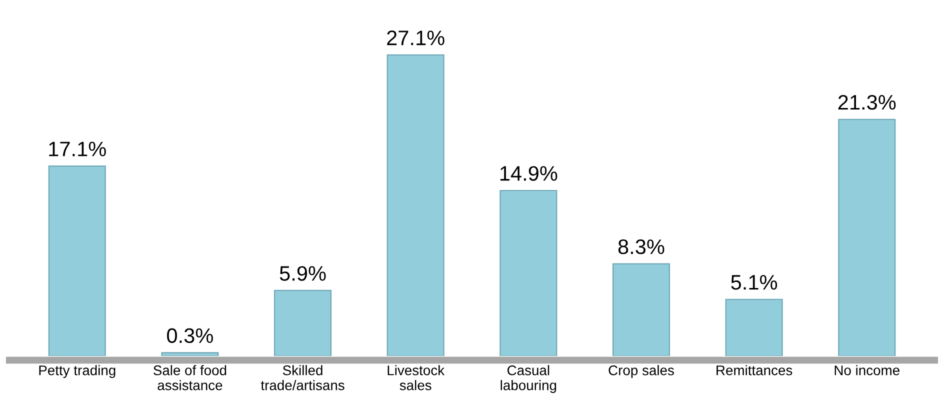 The image size is (944, 414). What do you see at coordinates (416, 377) in the screenshot?
I see `x-tick-label: Livestock sales` at bounding box center [416, 377].